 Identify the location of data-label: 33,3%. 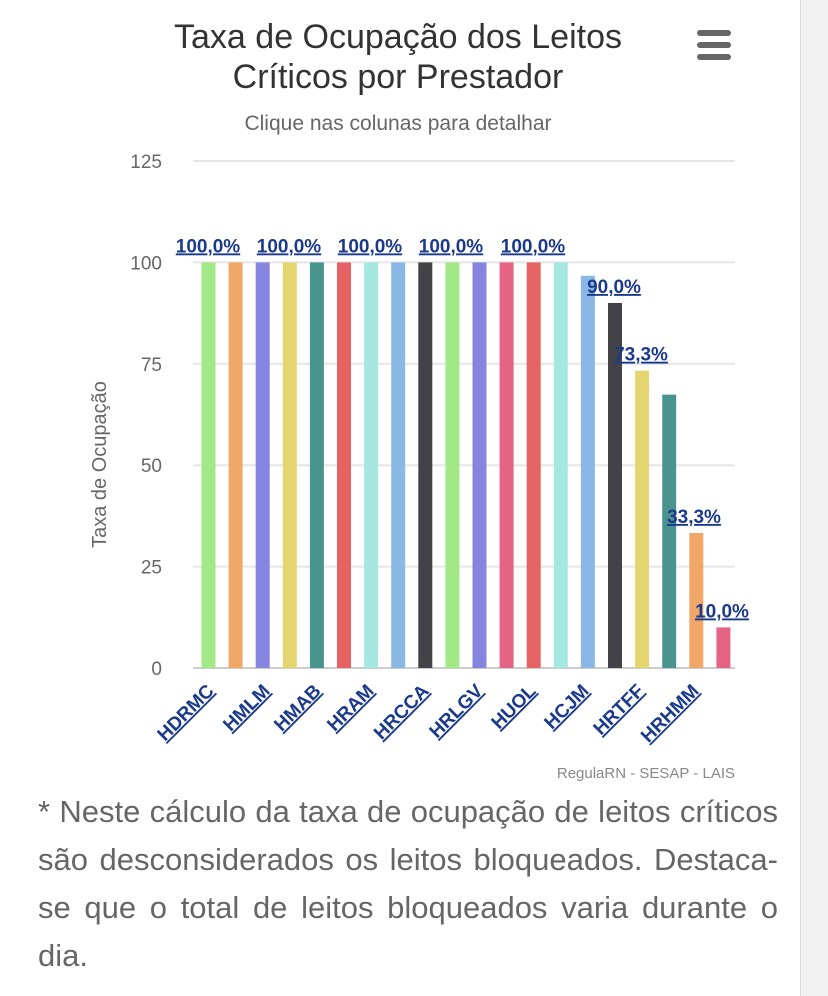
(694, 517).